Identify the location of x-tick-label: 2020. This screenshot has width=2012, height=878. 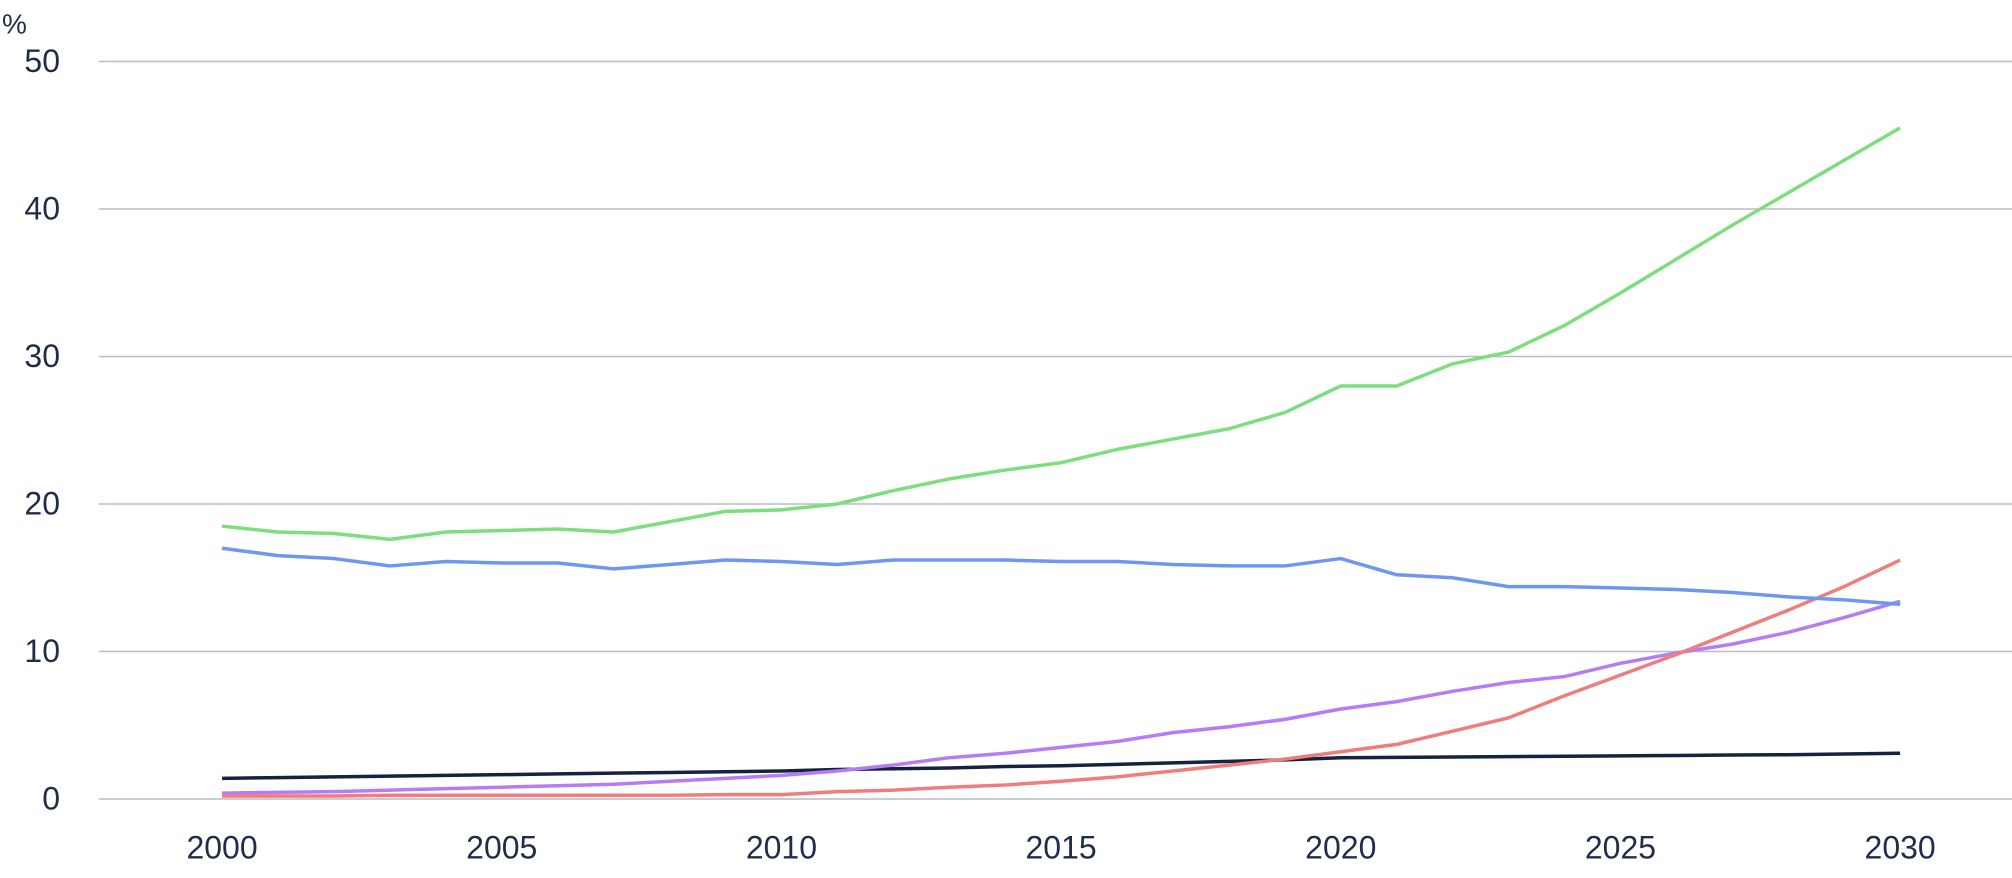
(1340, 847).